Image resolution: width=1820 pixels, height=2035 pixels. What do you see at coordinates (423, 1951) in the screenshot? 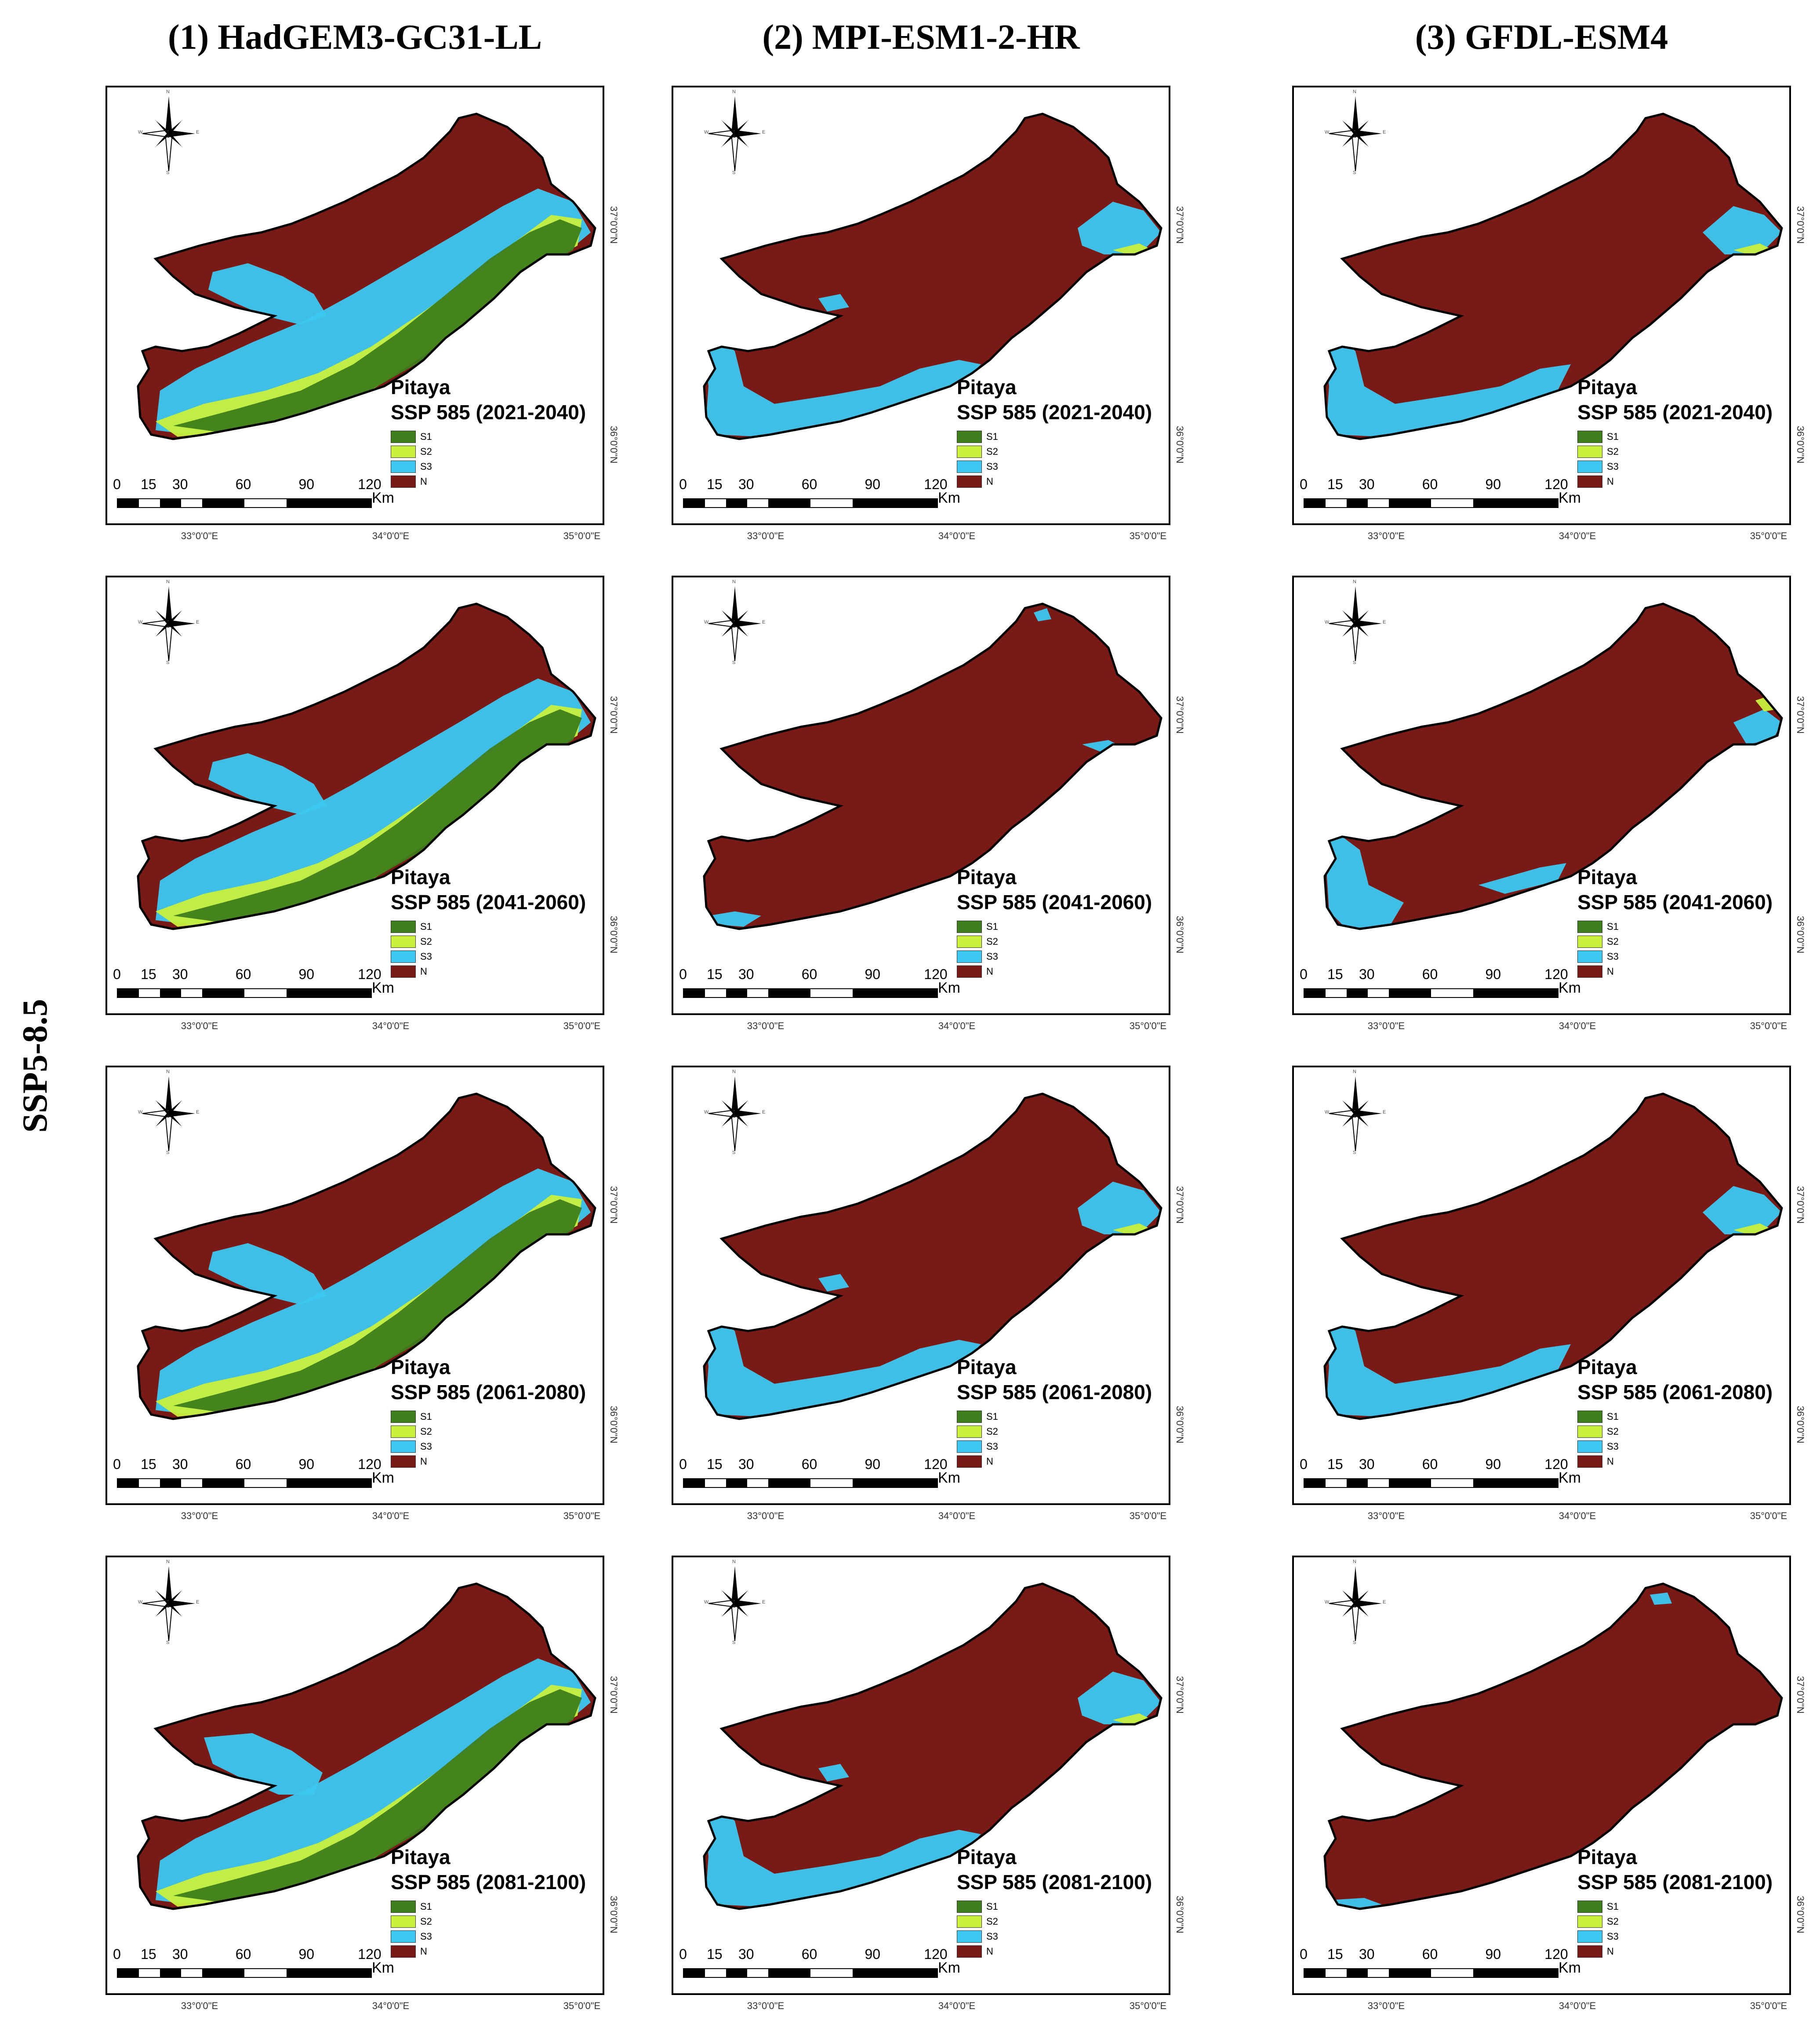
I see `legend-label: N` at bounding box center [423, 1951].